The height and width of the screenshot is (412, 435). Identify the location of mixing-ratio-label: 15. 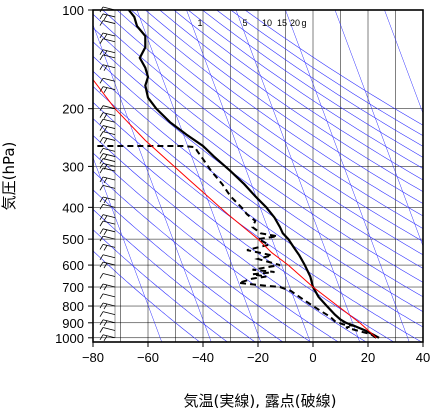
(282, 23).